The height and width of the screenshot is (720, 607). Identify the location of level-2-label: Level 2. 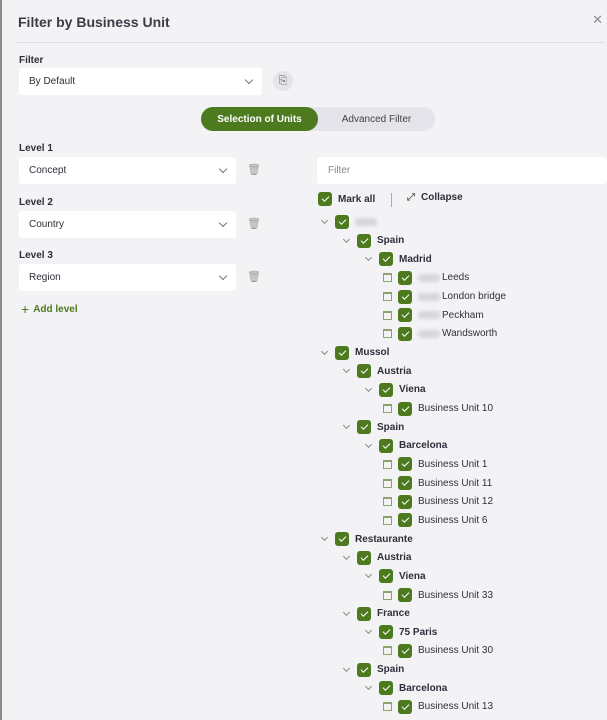
(36, 202).